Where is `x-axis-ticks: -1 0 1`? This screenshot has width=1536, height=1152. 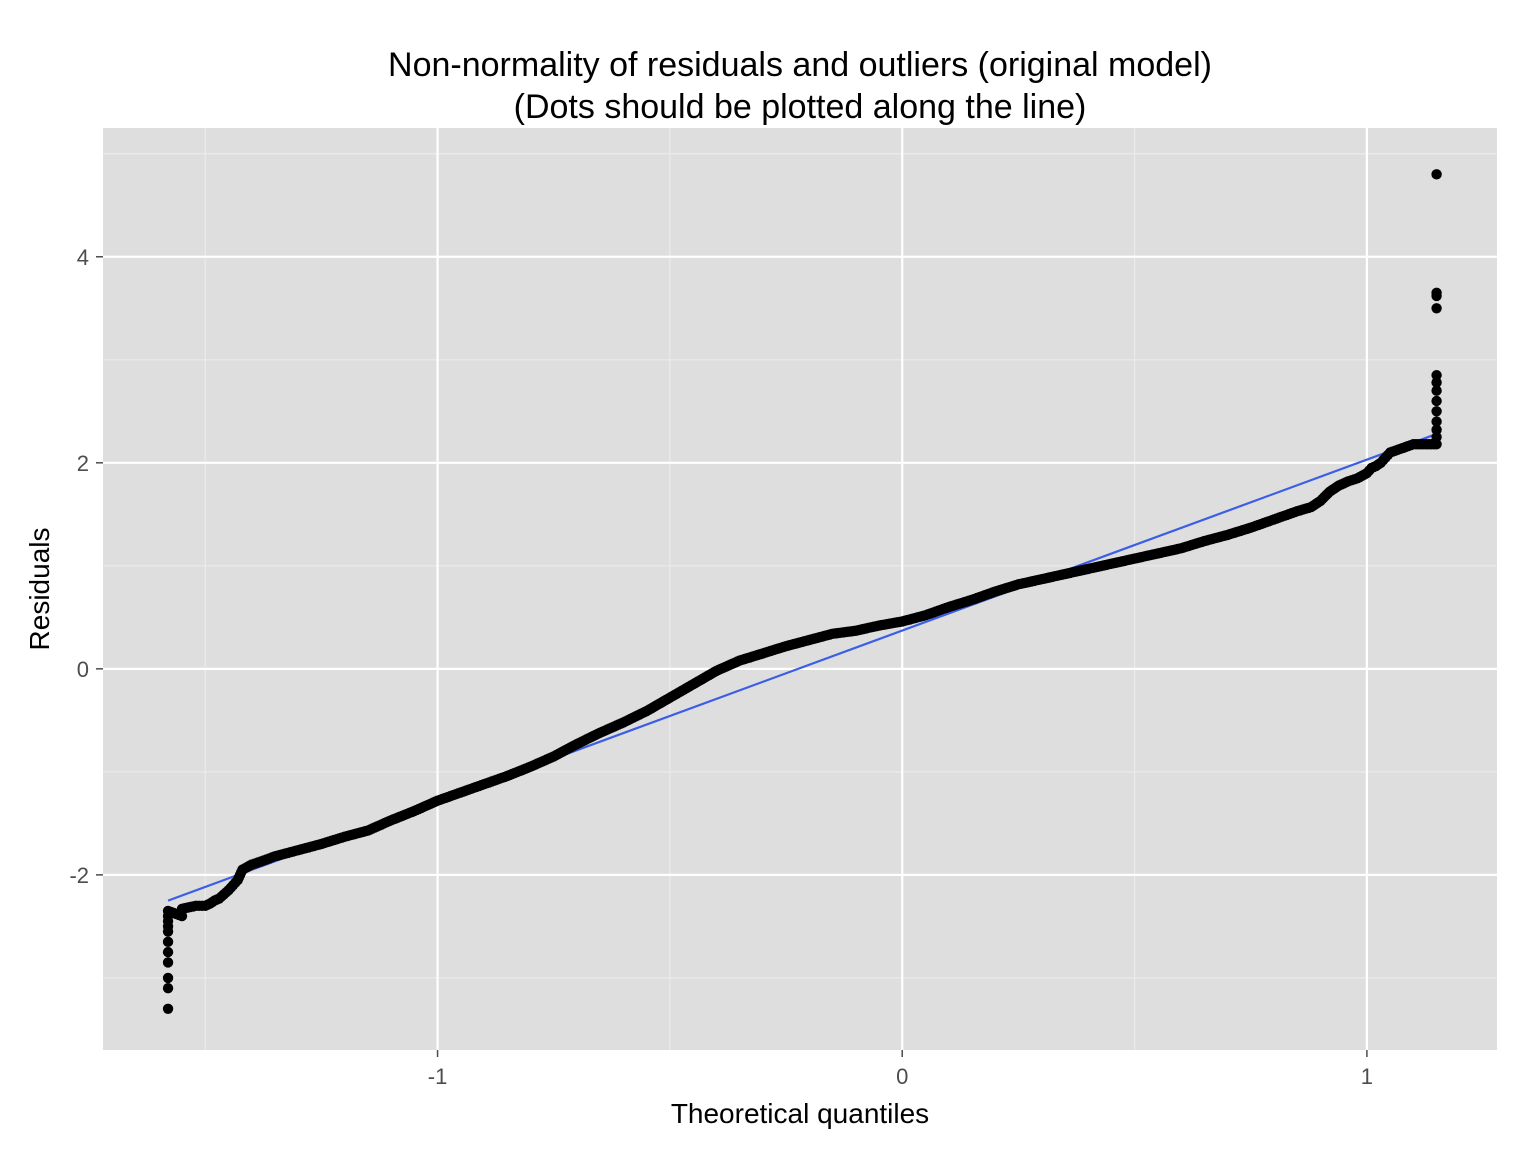 x-axis-ticks: -1 0 1 is located at coordinates (900, 1069).